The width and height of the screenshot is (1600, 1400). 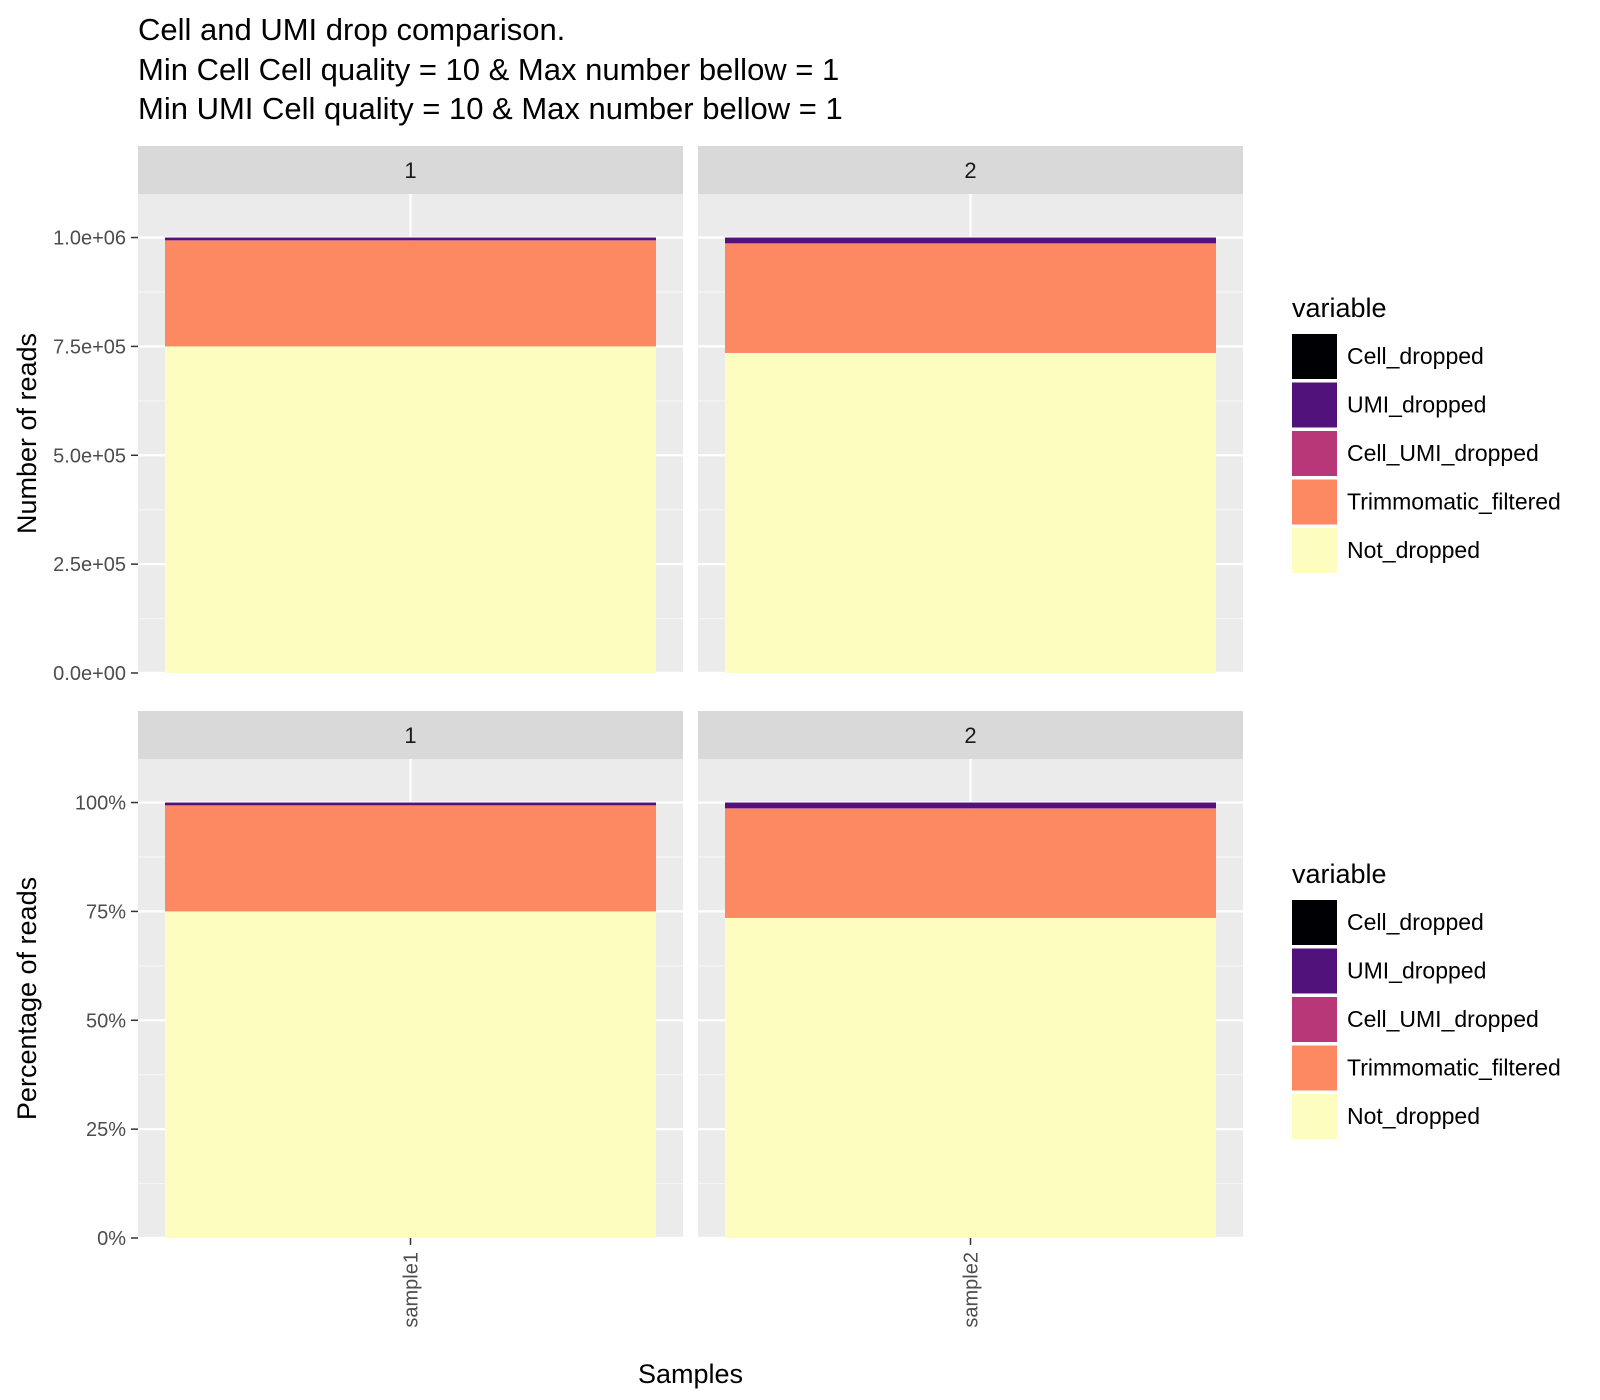 I want to click on y-tick-label: 0%, so click(x=111, y=1239).